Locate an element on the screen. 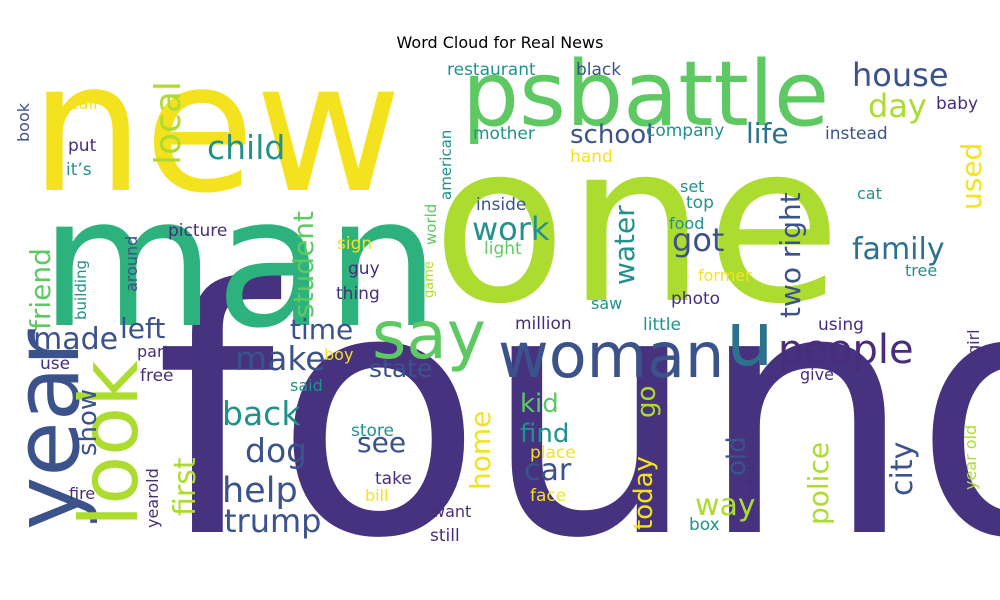 This screenshot has height=600, width=1000. word-put: put is located at coordinates (82, 146).